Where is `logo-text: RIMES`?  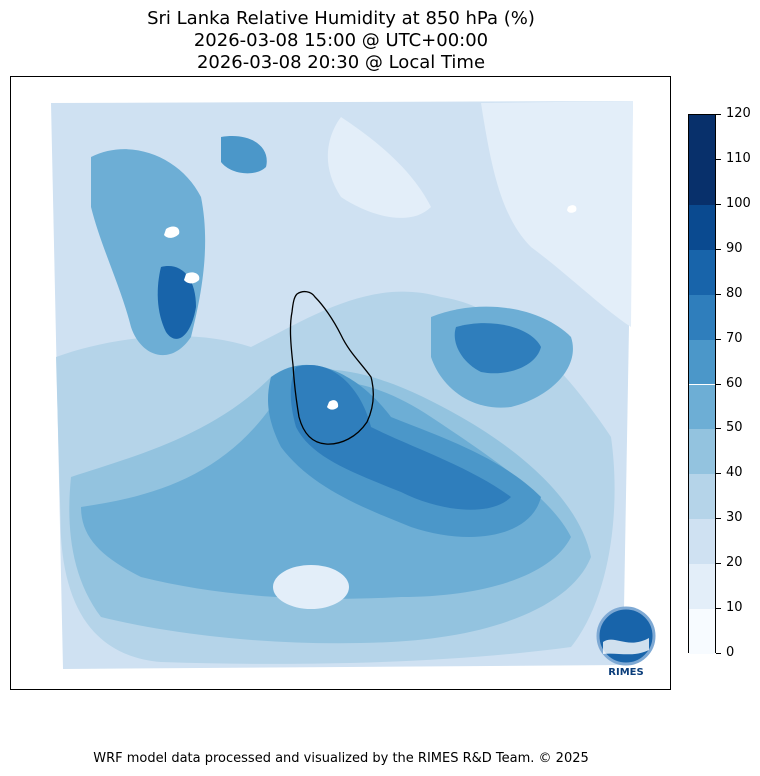
logo-text: RIMES is located at coordinates (625, 672).